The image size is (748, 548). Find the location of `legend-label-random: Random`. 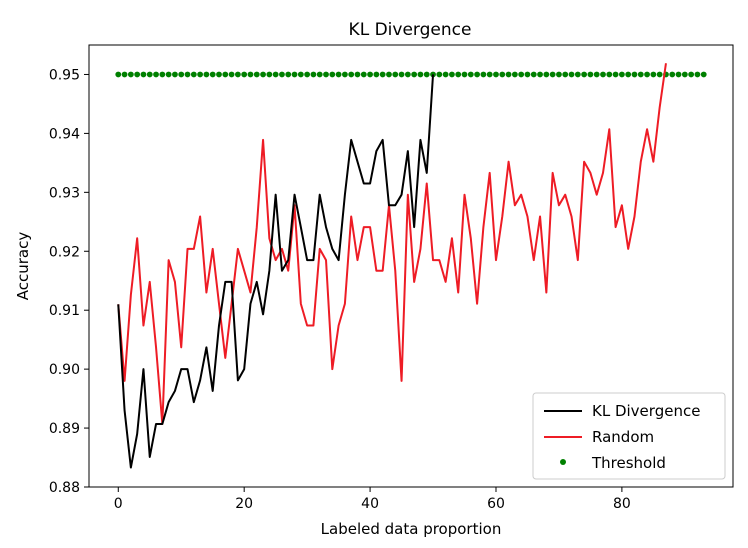

legend-label-random: Random is located at coordinates (623, 437).